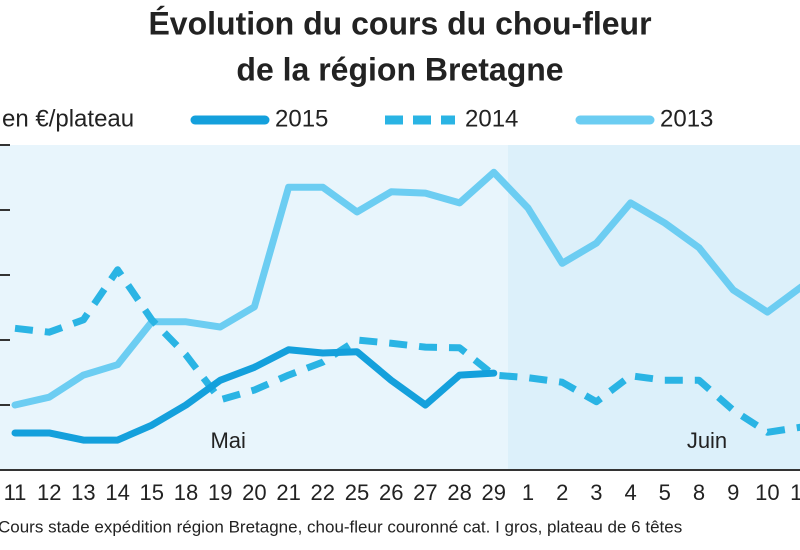 The width and height of the screenshot is (800, 550). I want to click on x-tick-label: 26, so click(391, 492).